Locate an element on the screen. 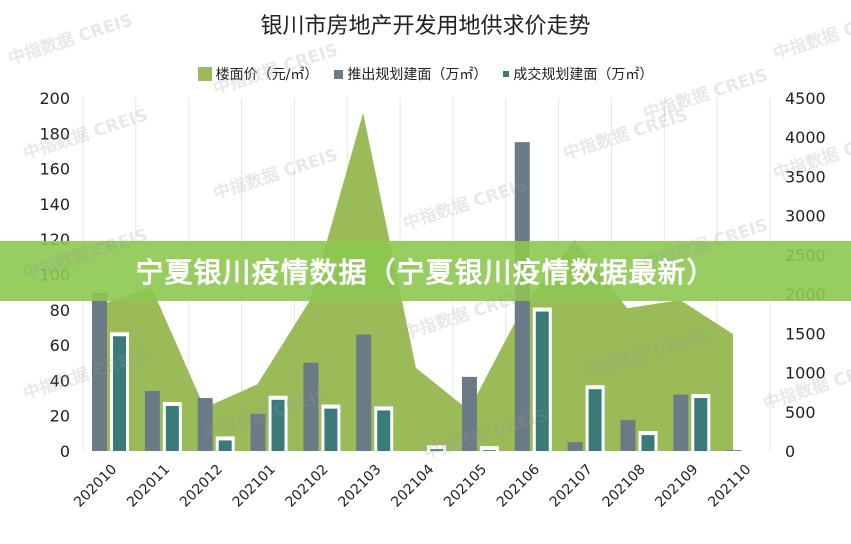 This screenshot has height=544, width=851. legend-swatch-area is located at coordinates (204, 74).